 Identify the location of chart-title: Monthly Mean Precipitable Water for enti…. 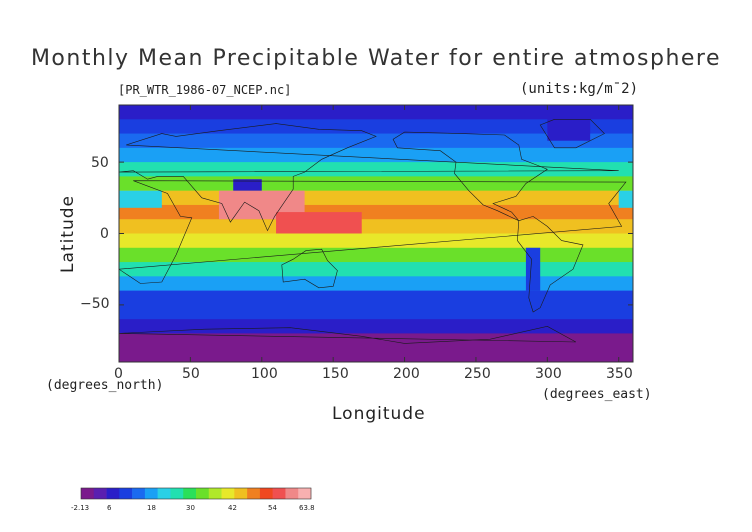
(376, 58).